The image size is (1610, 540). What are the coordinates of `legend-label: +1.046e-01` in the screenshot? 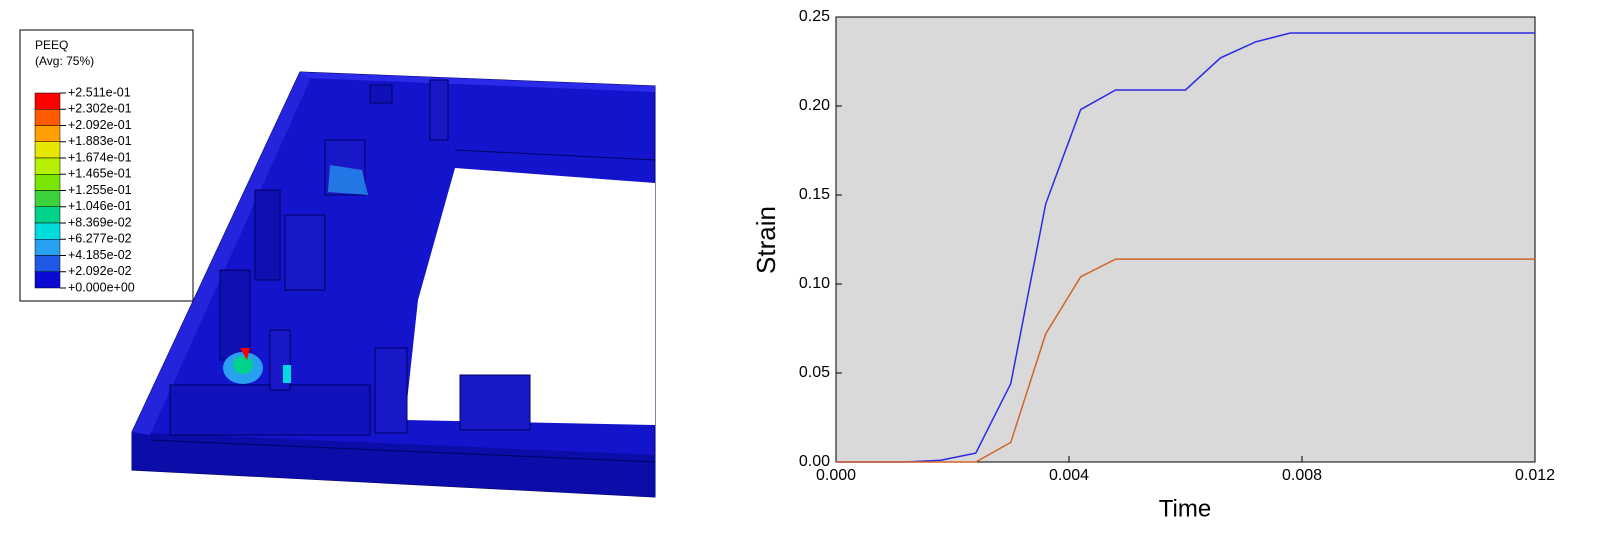 It's located at (100, 206).